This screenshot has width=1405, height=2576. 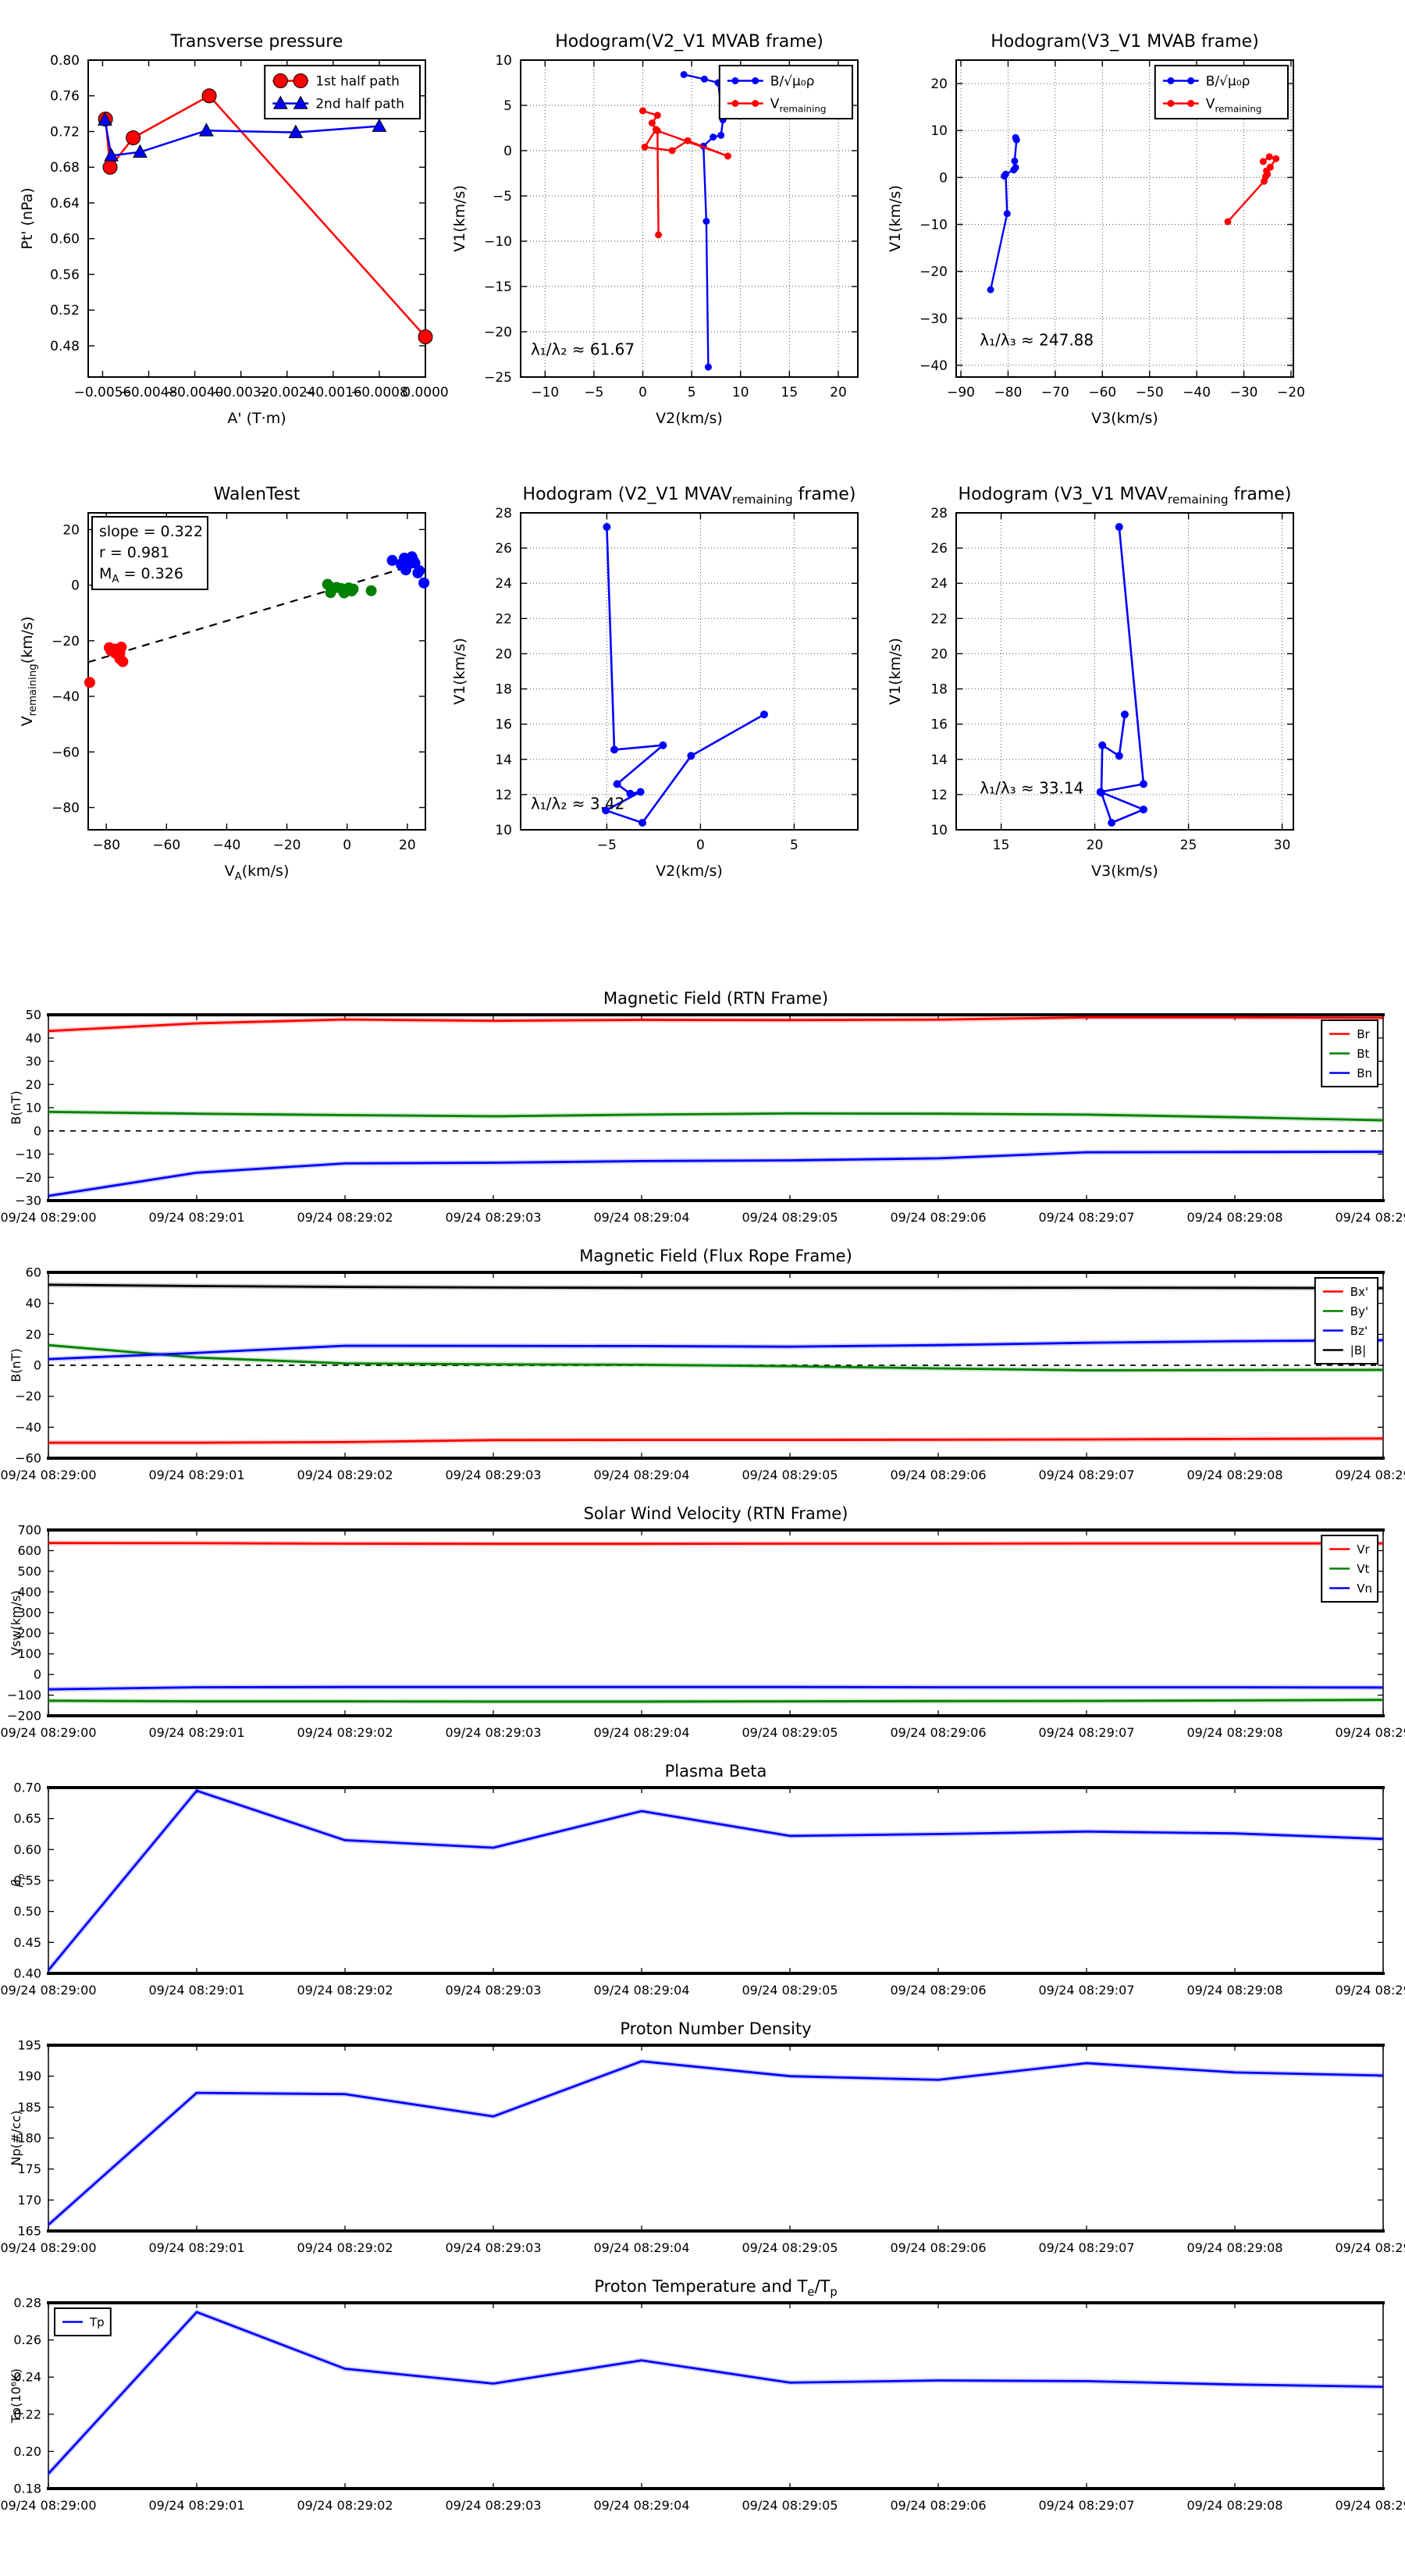 What do you see at coordinates (16, 2396) in the screenshot?
I see `y-axis-label: Tp(10⁶K)` at bounding box center [16, 2396].